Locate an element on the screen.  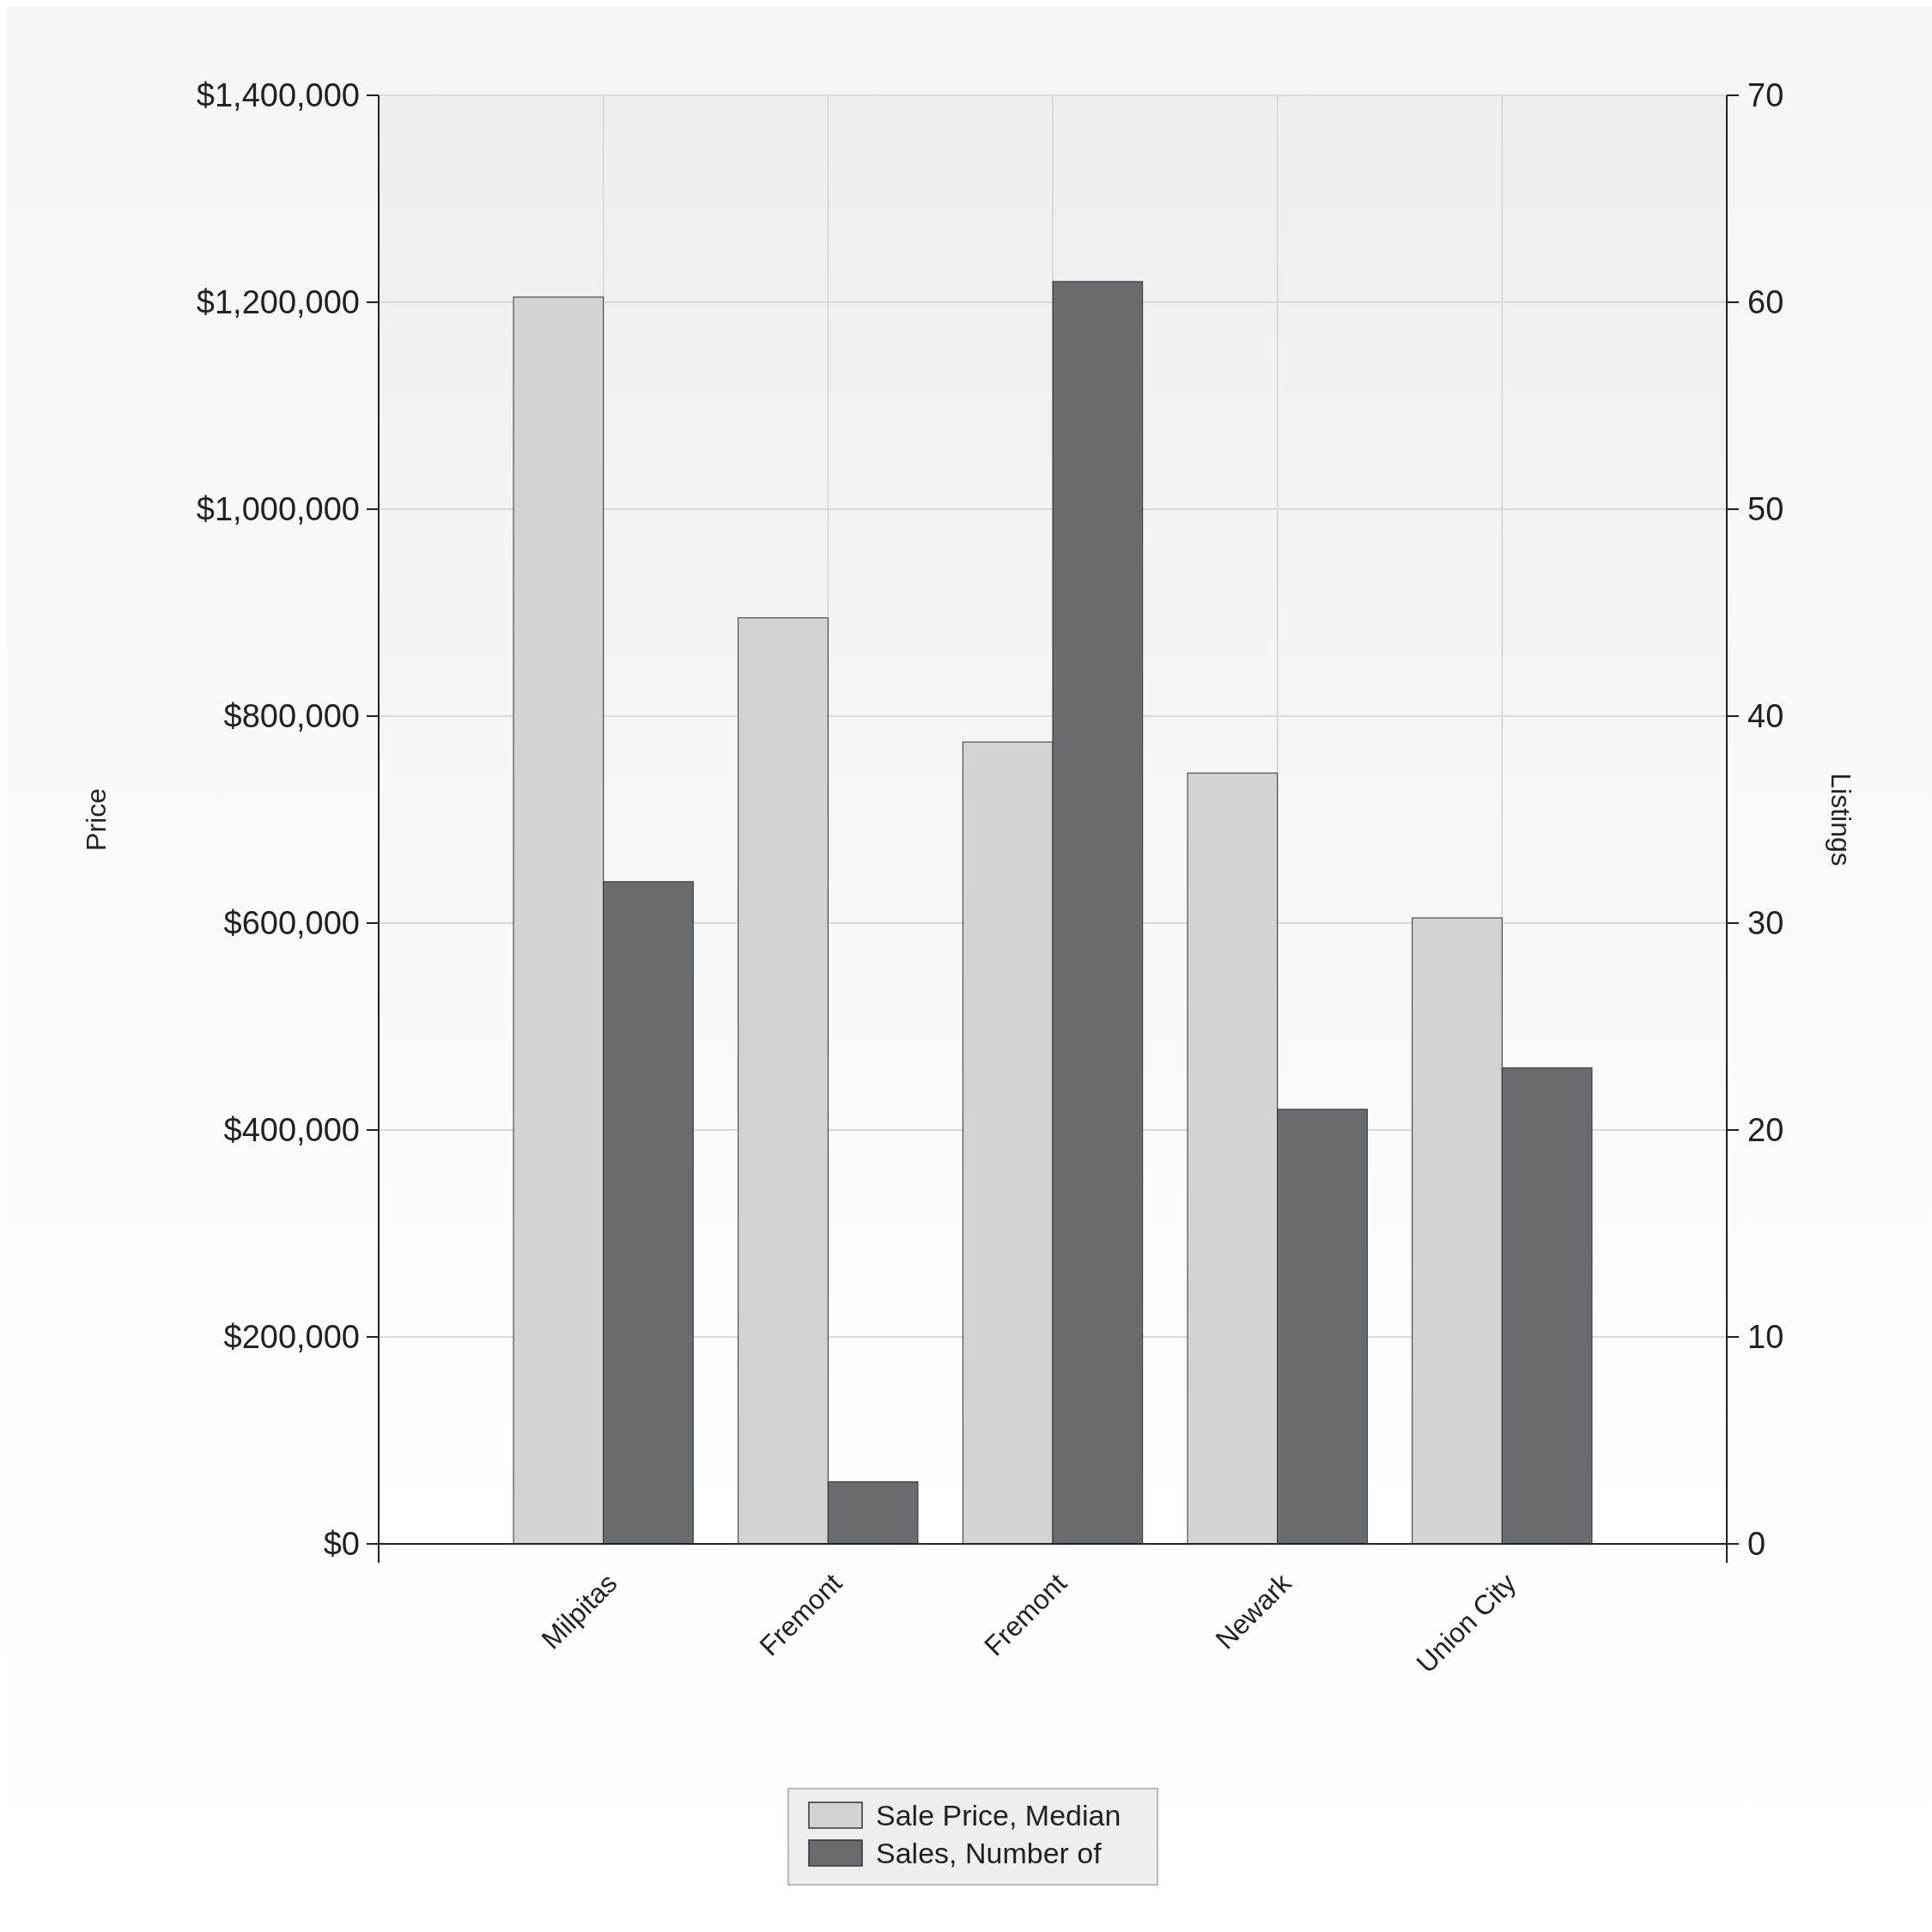
y2-tick-label: 10 is located at coordinates (1765, 1338).